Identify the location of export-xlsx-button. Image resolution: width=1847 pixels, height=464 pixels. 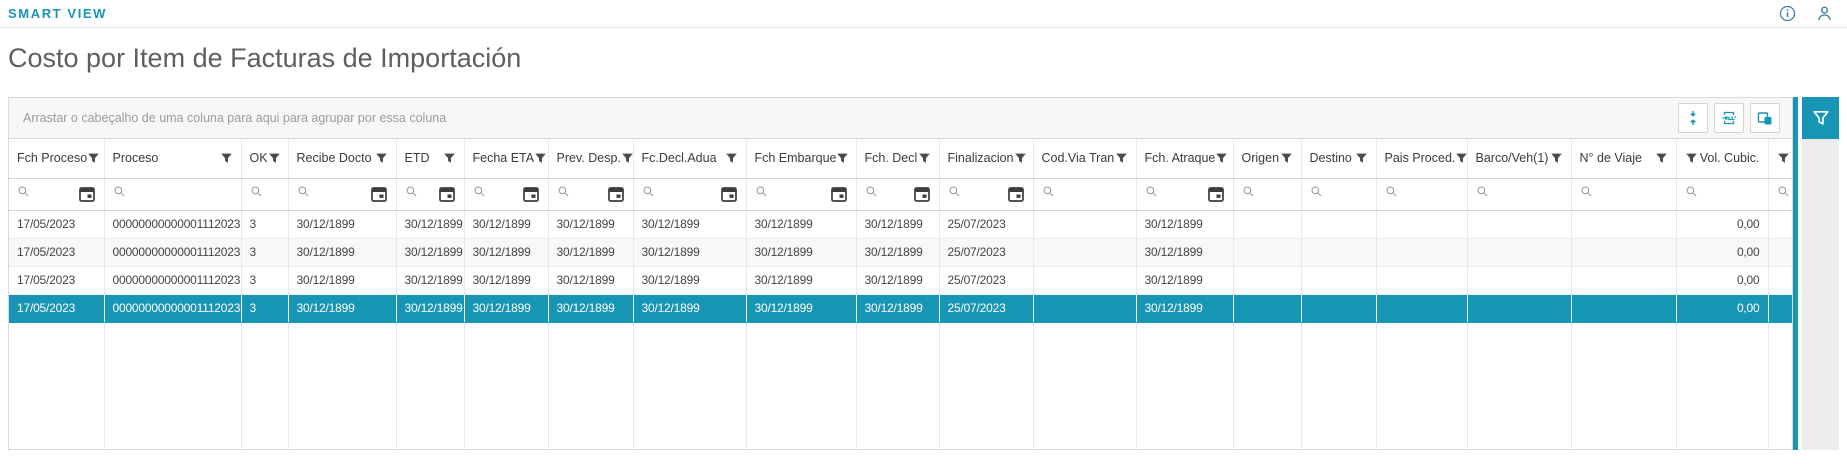
(1729, 118).